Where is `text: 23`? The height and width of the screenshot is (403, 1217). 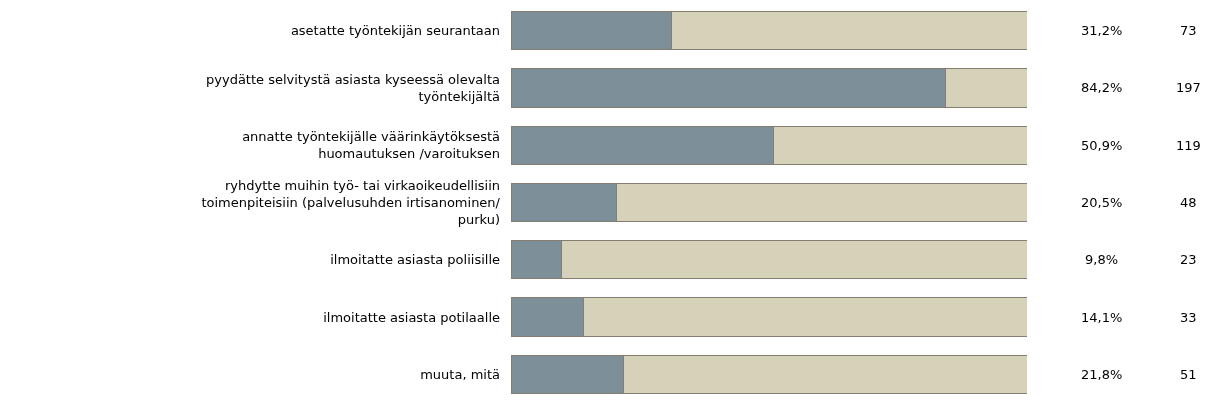
text: 23 is located at coordinates (1188, 259).